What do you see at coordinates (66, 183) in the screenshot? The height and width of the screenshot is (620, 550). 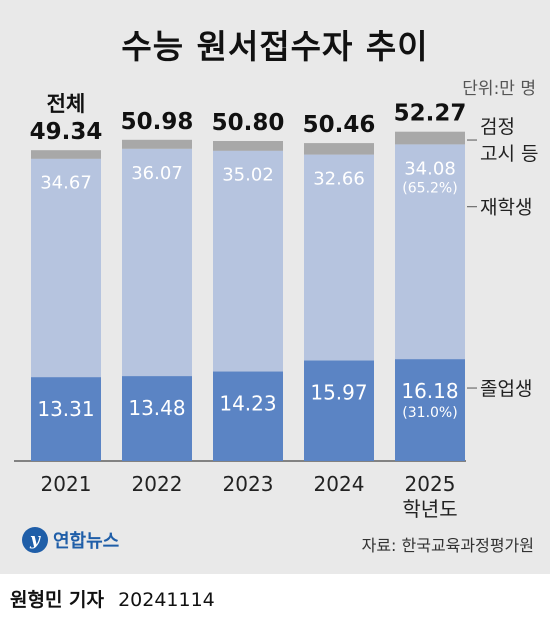 I see `repeaters-value-label: 34.67` at bounding box center [66, 183].